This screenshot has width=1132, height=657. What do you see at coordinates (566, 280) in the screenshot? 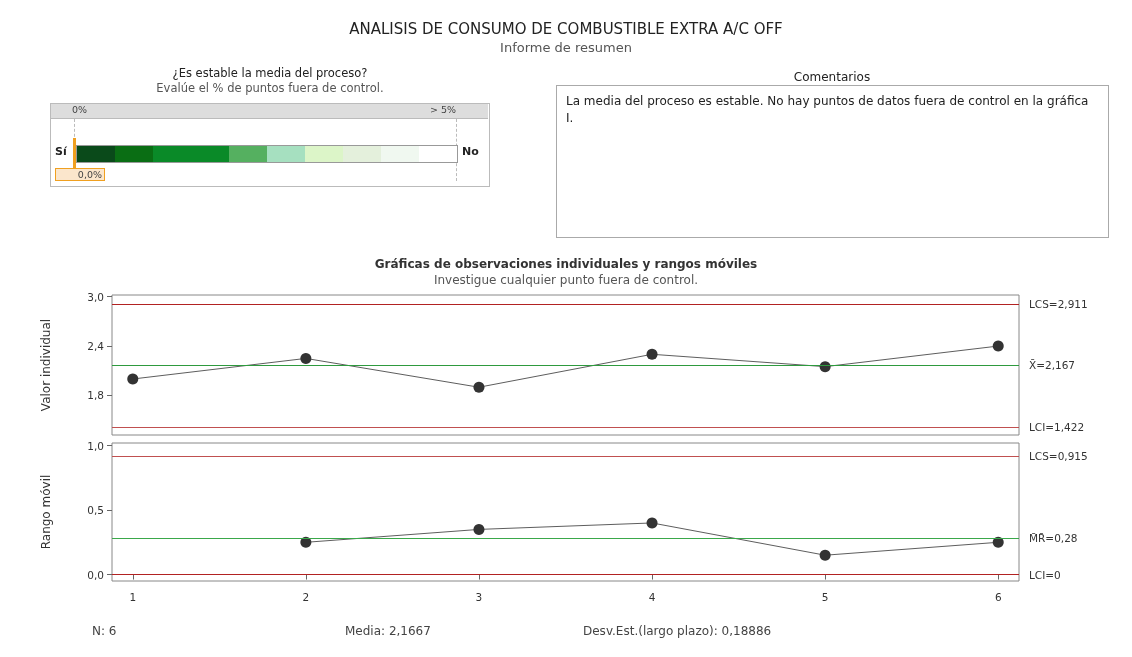
I see `chart-subtitle: Investigue cualquier punto fuera de control.` at bounding box center [566, 280].